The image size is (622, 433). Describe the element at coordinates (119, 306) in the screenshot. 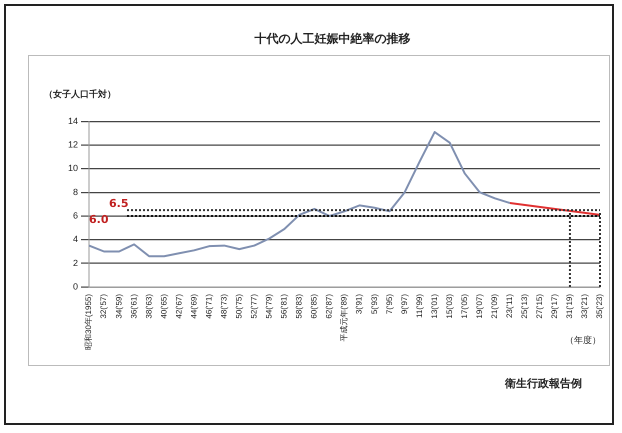

I see `x-tick-label: 34('59)` at that location.